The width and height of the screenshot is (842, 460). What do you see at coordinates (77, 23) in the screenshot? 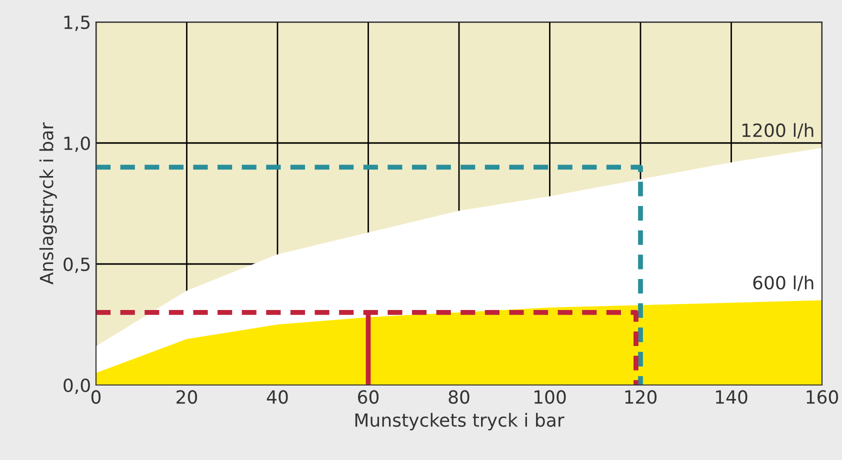
I see `y-tick-label: 1,5` at bounding box center [77, 23].